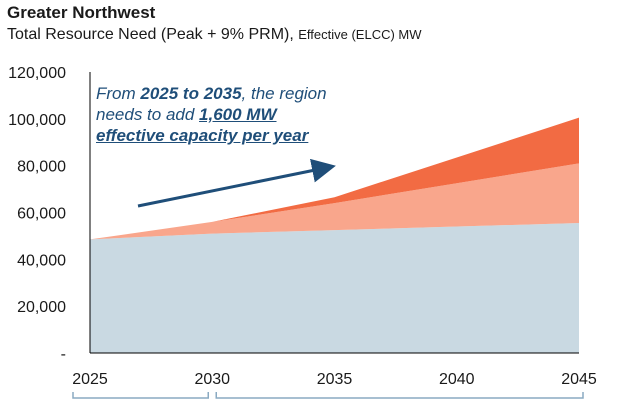  What do you see at coordinates (41, 307) in the screenshot?
I see `y-tick-label: 20,000` at bounding box center [41, 307].